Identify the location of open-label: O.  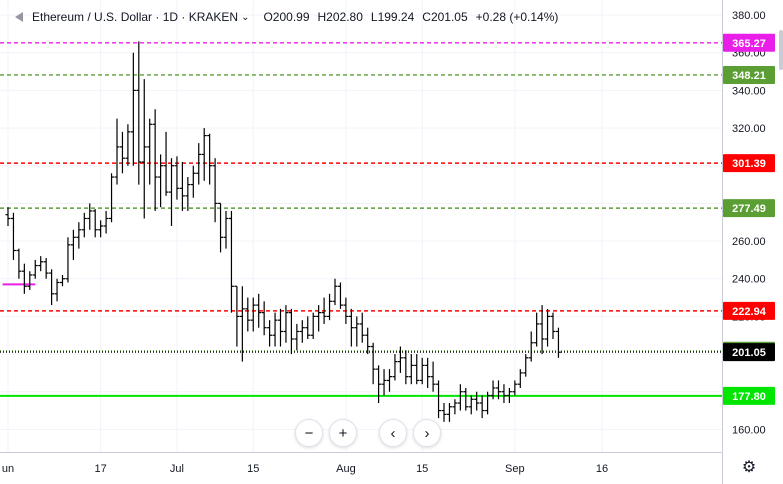
(268, 17).